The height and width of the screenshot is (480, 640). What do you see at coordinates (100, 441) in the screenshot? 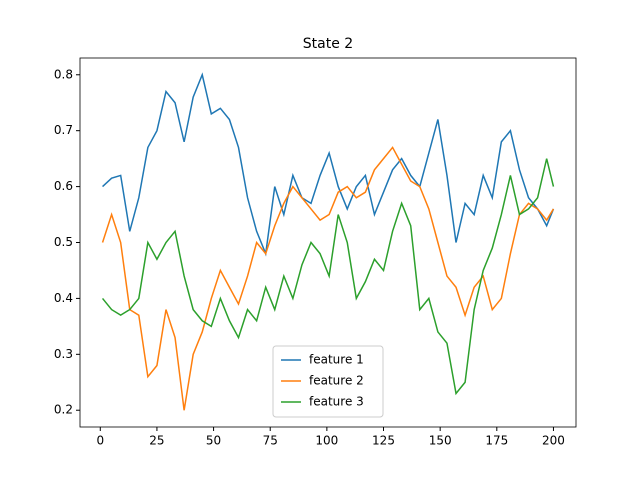
I see `x-tick-label: 0` at bounding box center [100, 441].